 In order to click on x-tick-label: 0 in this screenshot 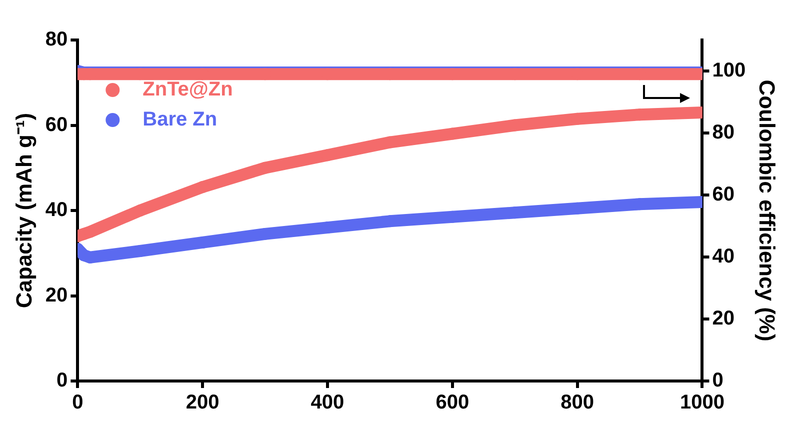, I will do `click(78, 403)`.